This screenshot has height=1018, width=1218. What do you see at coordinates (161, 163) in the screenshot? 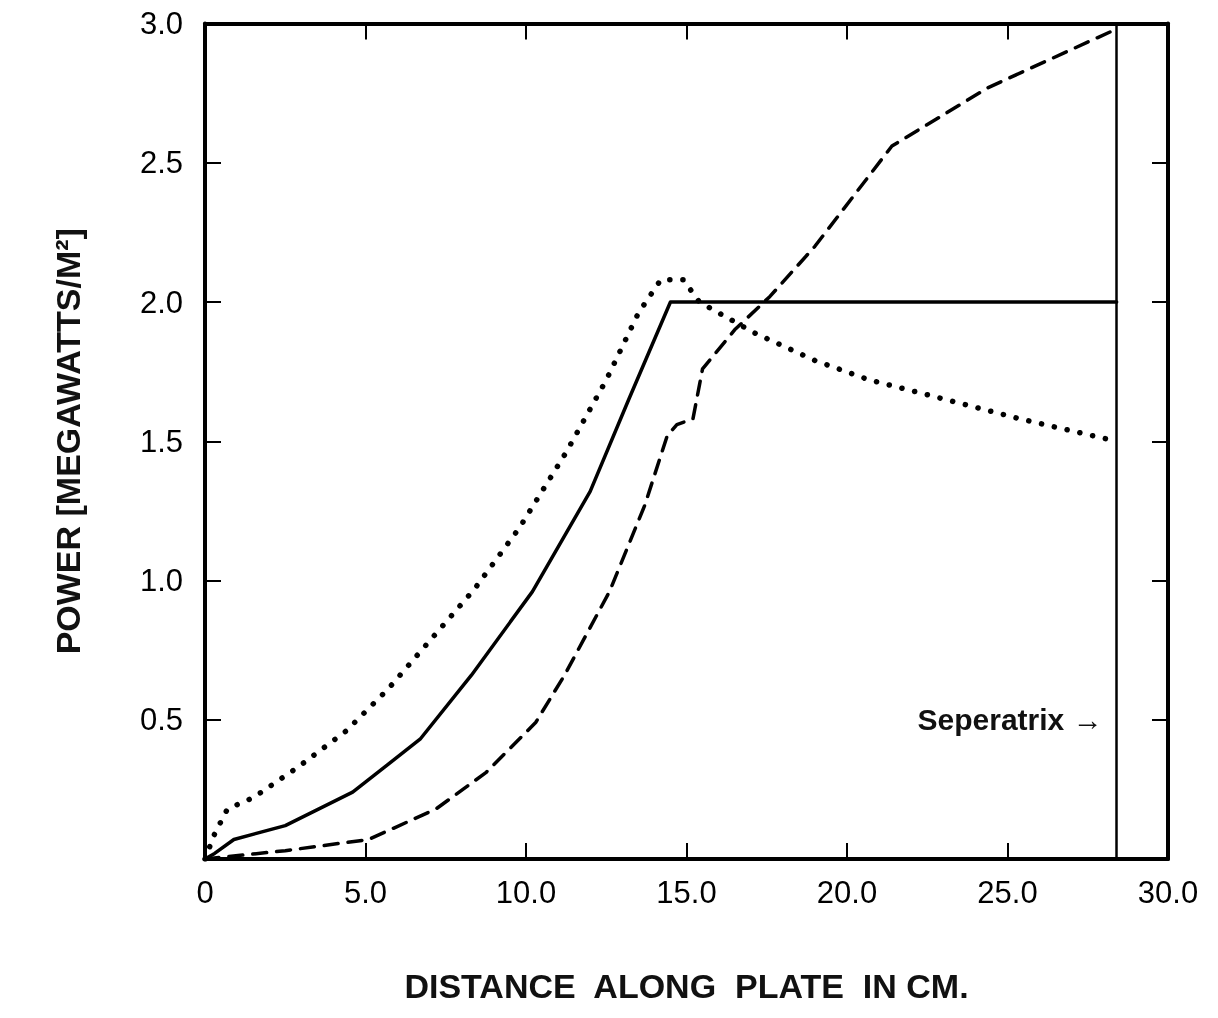
I see `y-tick-label: 2.5` at bounding box center [161, 163].